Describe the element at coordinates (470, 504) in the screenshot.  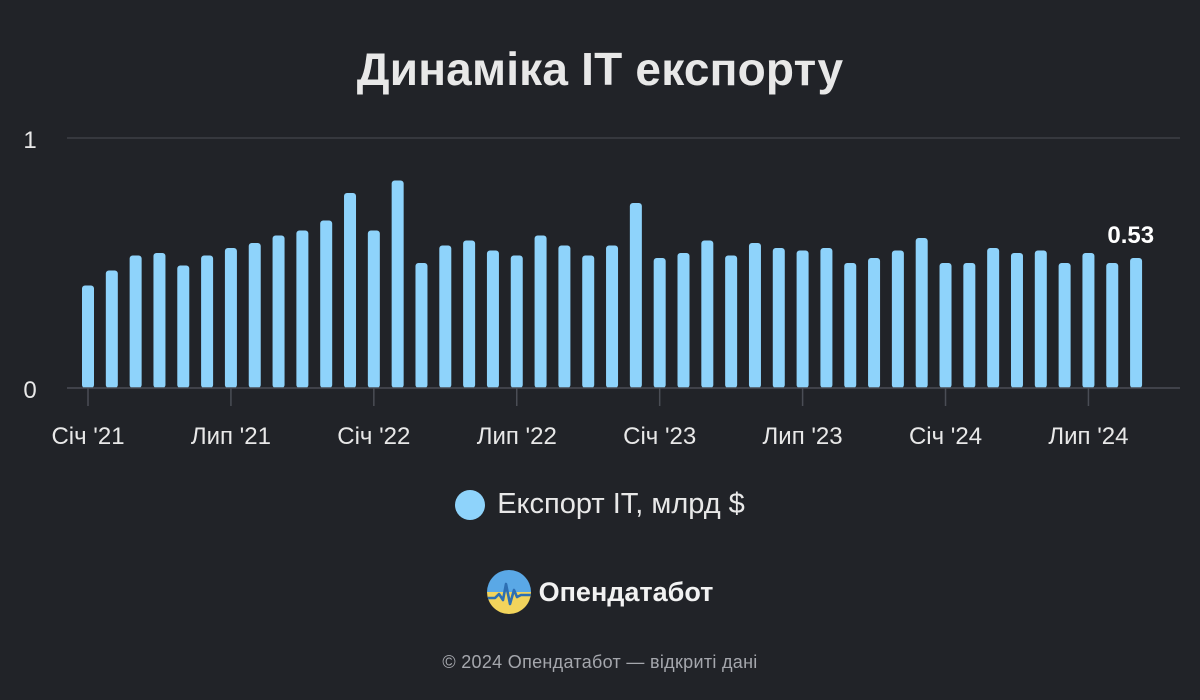
I see `legend-swatch` at that location.